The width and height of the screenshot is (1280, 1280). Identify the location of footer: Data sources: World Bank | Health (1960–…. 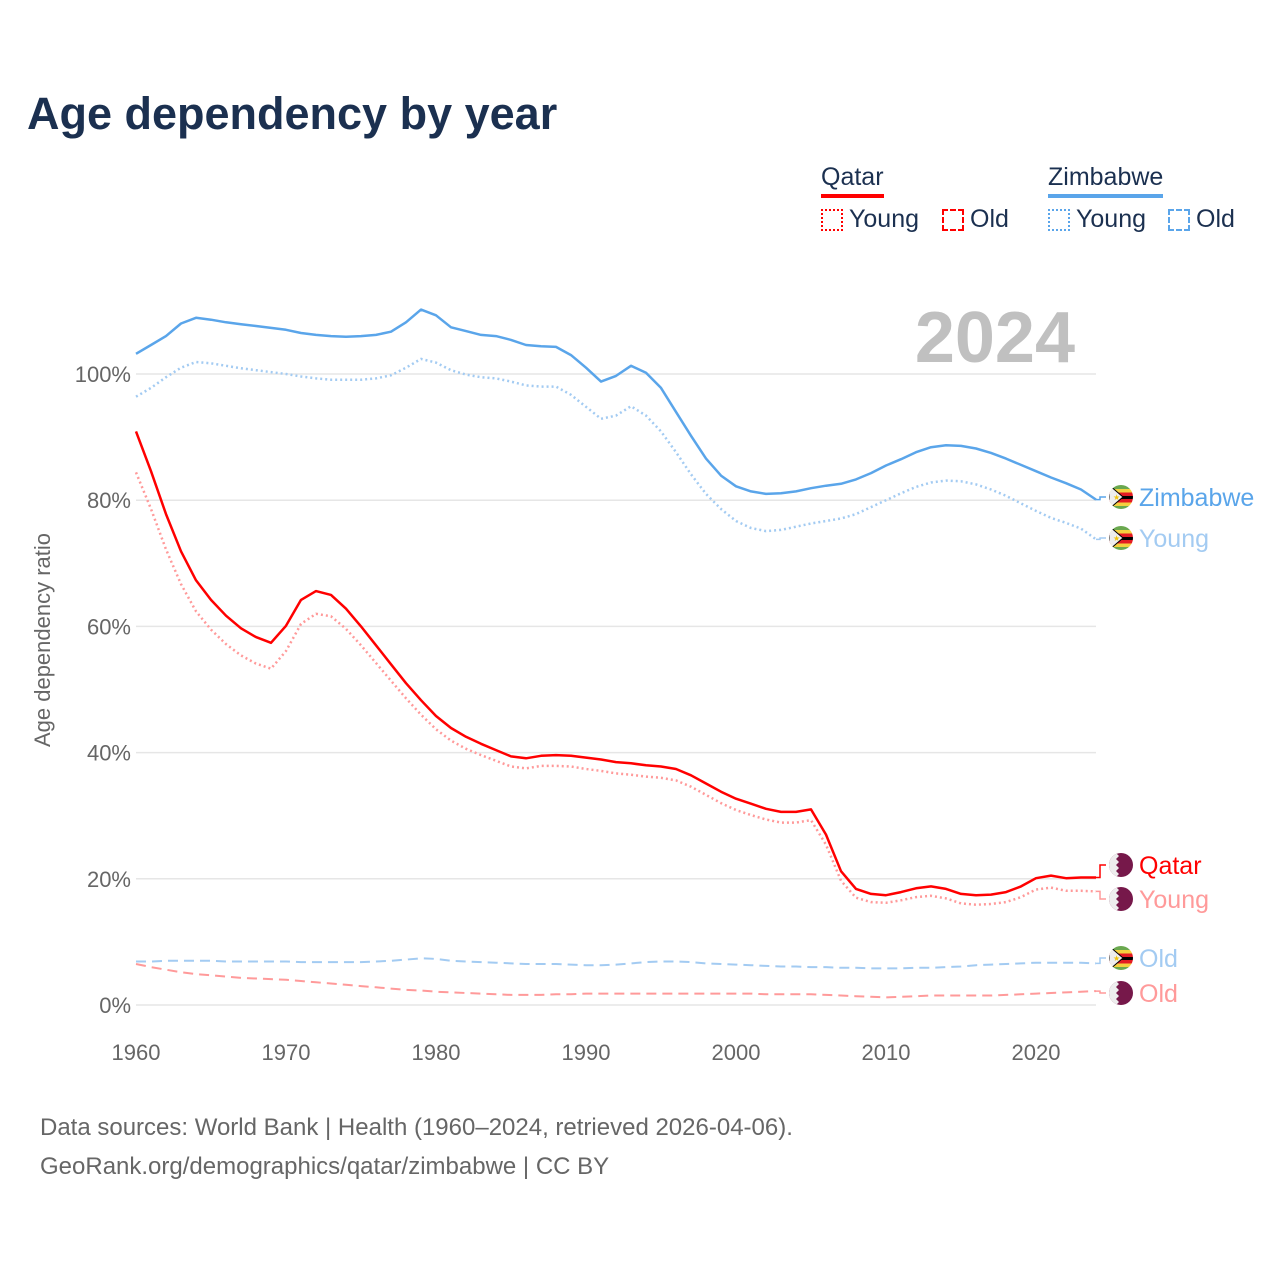
(416, 1147).